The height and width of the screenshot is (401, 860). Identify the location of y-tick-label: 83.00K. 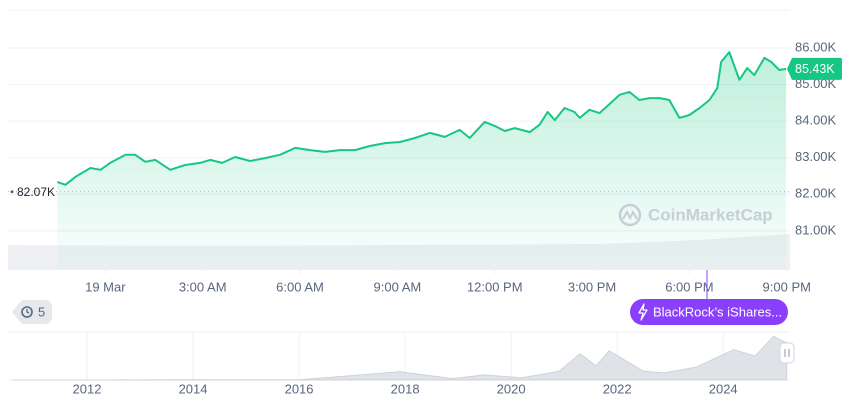
(816, 156).